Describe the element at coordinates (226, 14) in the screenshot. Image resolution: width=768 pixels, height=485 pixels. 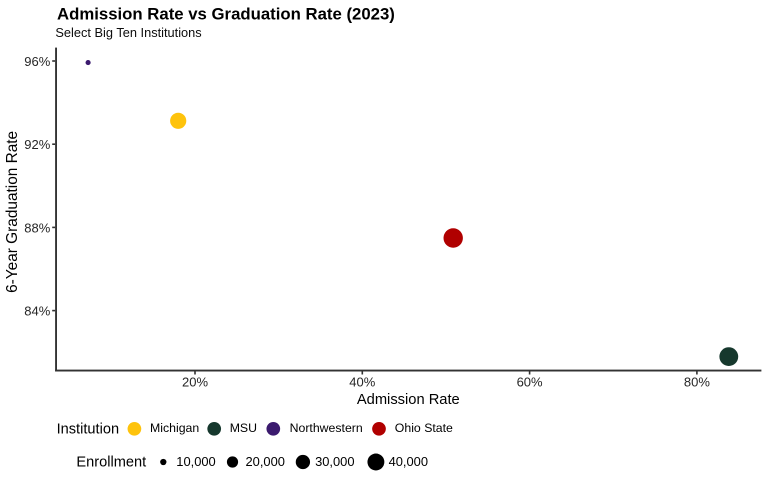
I see `svg-text:Admission Rate vs Graduation R: Admission Rate vs Graduation Rate (2023)` at that location.